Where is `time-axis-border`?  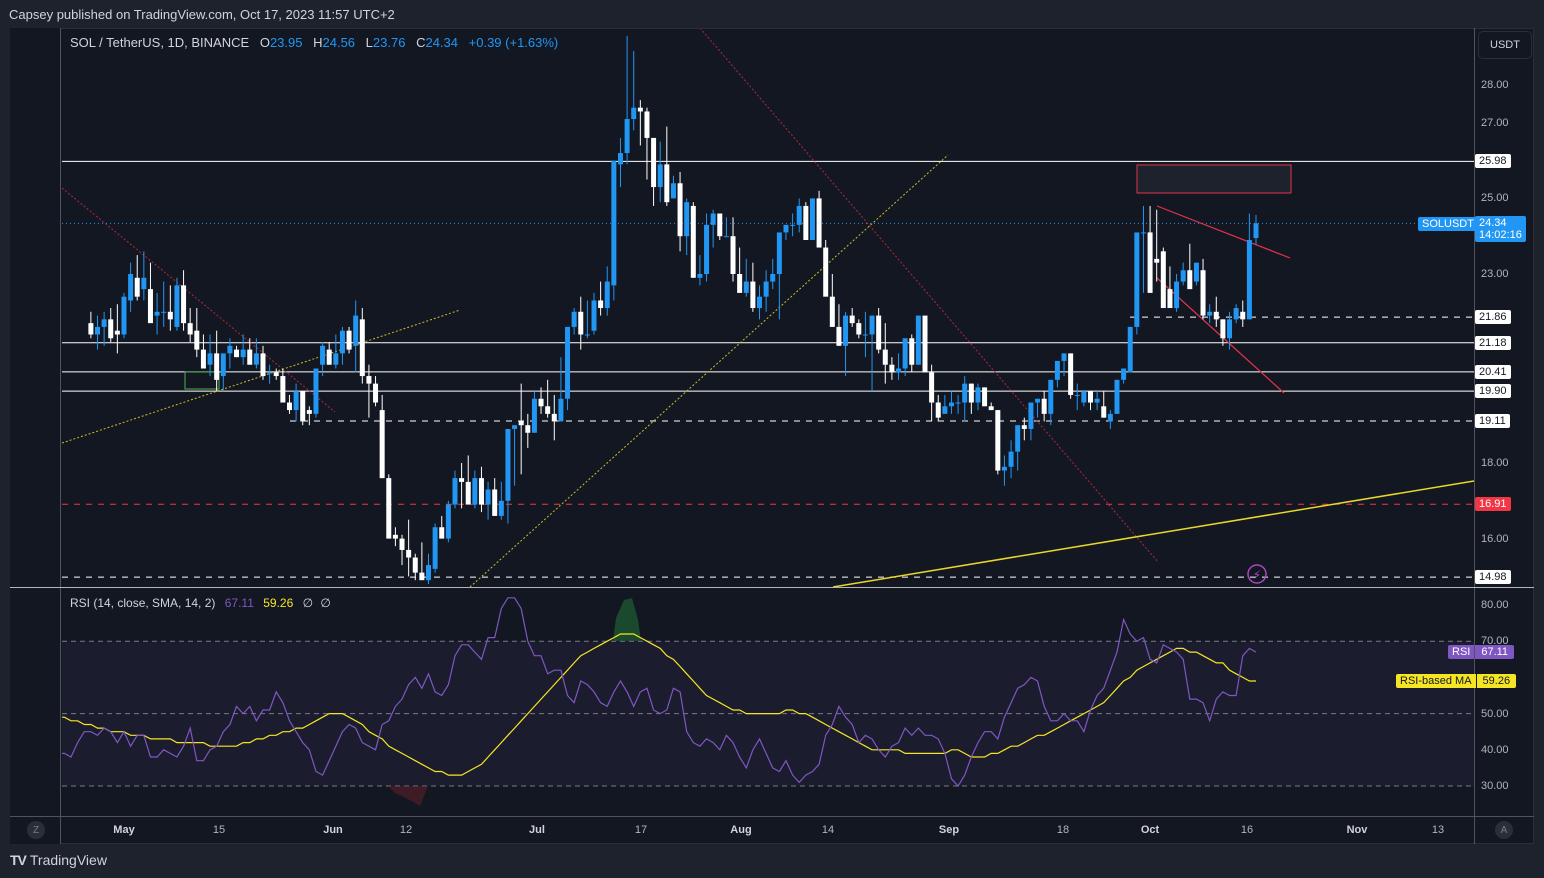 time-axis-border is located at coordinates (772, 816).